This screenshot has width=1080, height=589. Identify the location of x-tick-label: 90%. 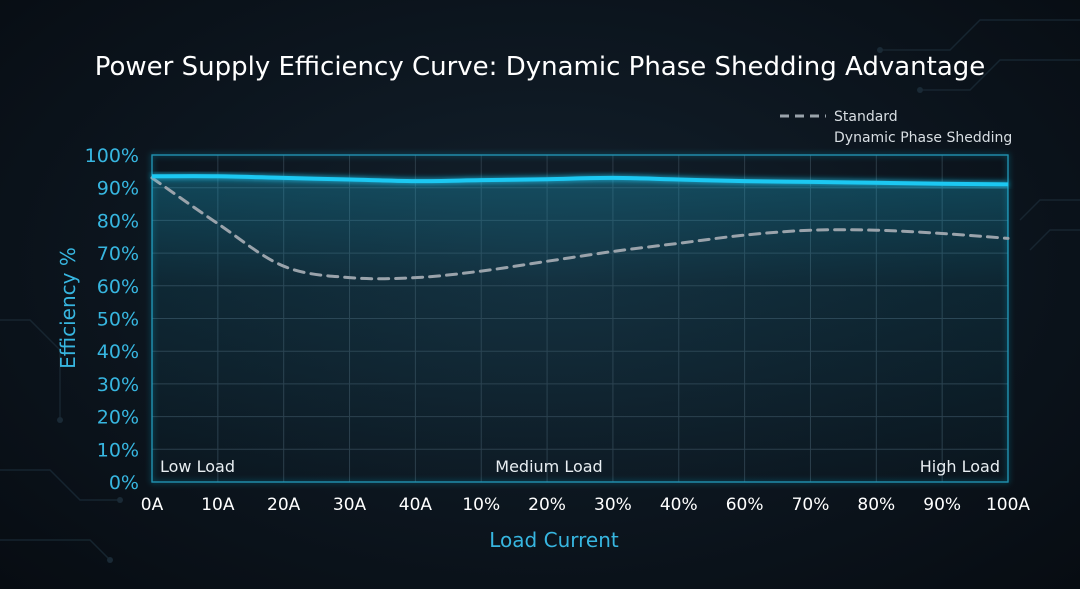
(942, 505).